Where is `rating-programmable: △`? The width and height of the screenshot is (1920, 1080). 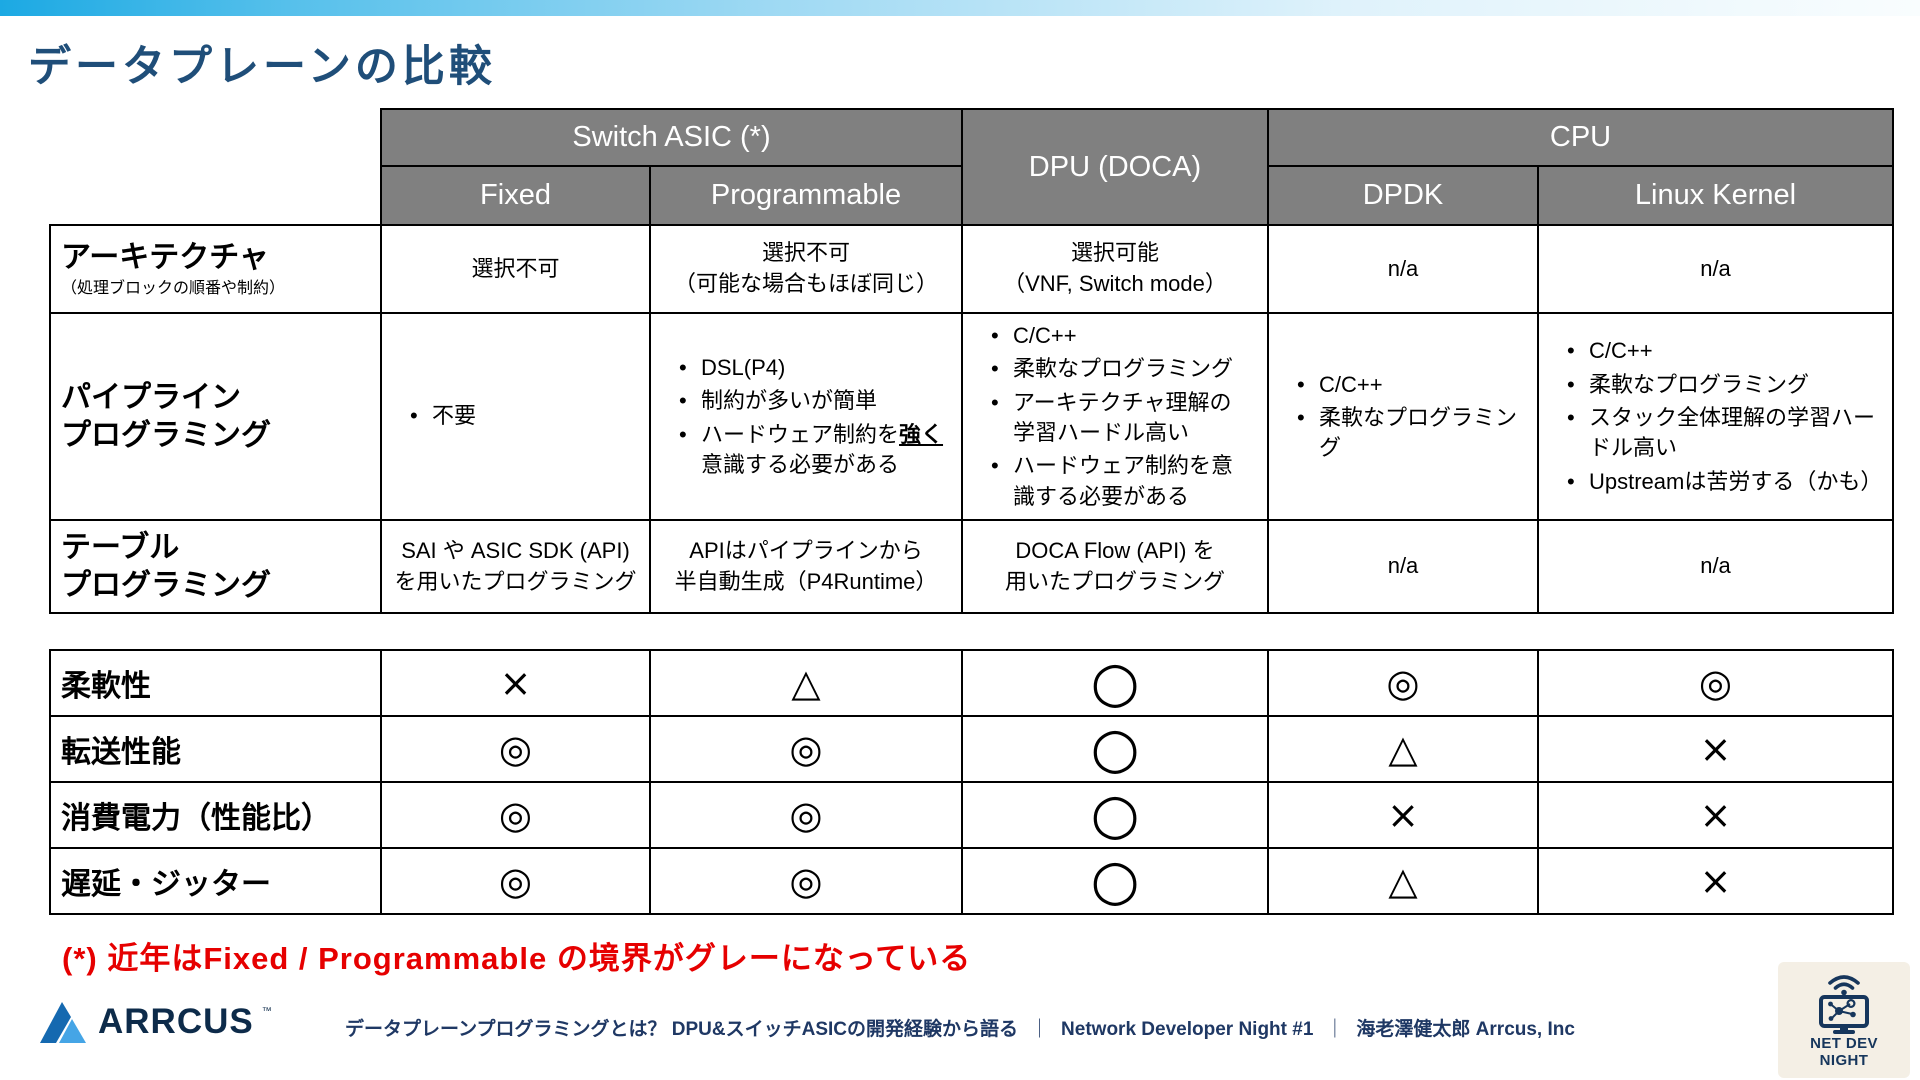 rating-programmable: △ is located at coordinates (806, 683).